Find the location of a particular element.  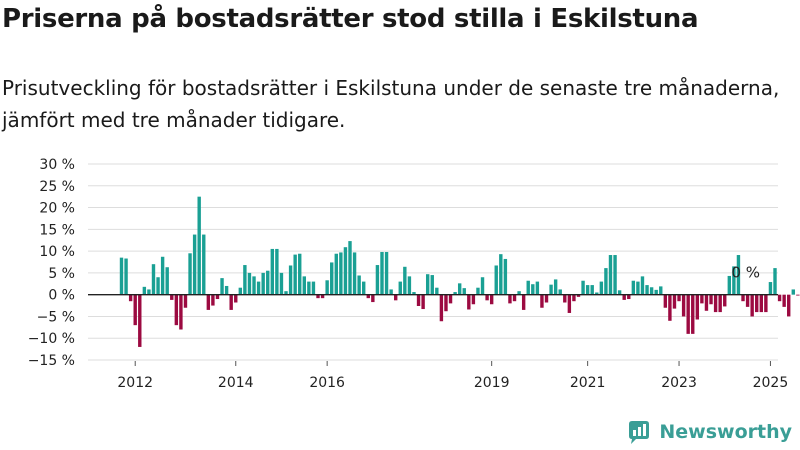

x-tick-label: 2014 is located at coordinates (236, 383).